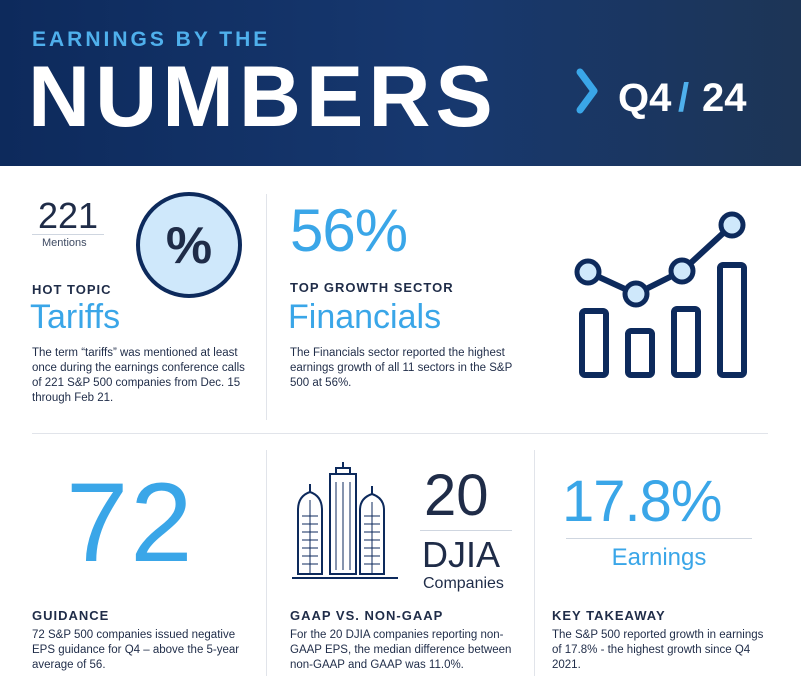 This screenshot has width=801, height=684. What do you see at coordinates (642, 501) in the screenshot?
I see `takeaway-value: 17.8%` at bounding box center [642, 501].